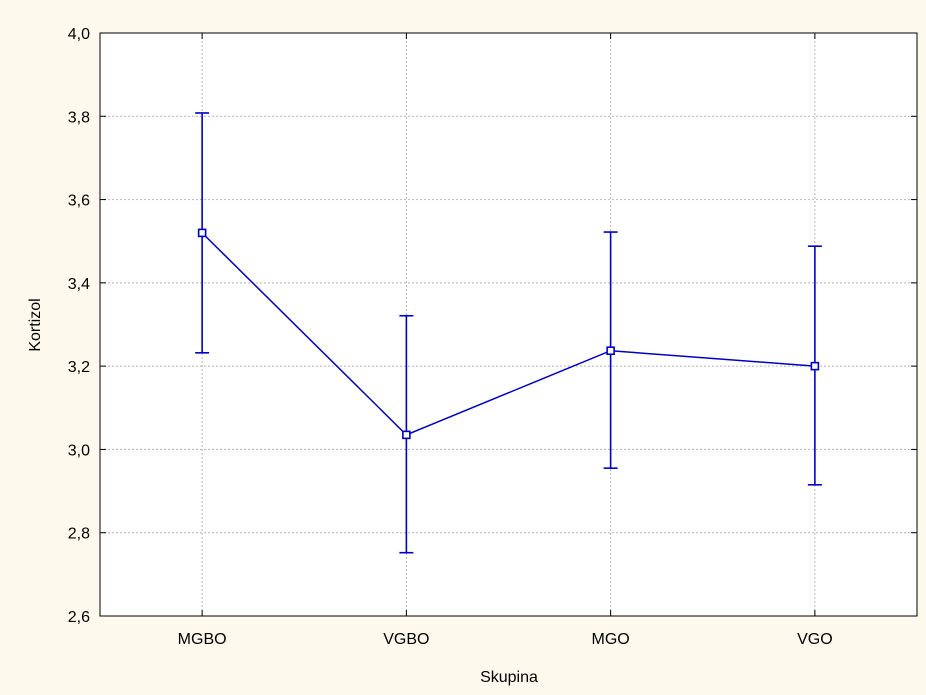 The width and height of the screenshot is (926, 695). Describe the element at coordinates (79, 617) in the screenshot. I see `y-tick-label: 2,6` at that location.